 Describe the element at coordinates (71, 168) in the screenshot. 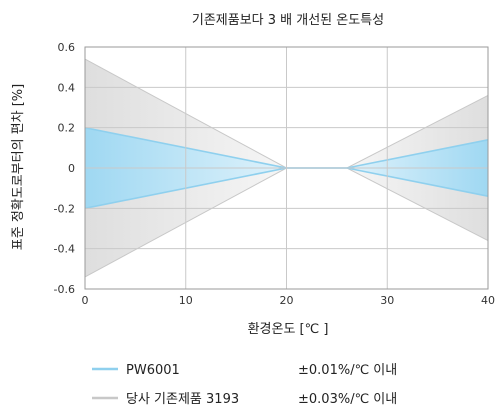

I see `y-tick-label: 0` at that location.